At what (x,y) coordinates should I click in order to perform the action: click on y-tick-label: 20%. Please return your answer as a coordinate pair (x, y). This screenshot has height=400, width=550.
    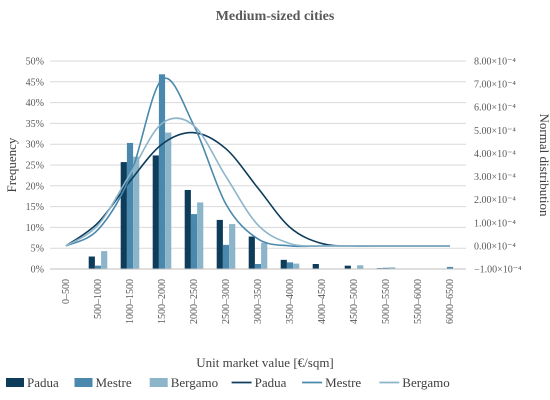
    Looking at the image, I should click on (35, 186).